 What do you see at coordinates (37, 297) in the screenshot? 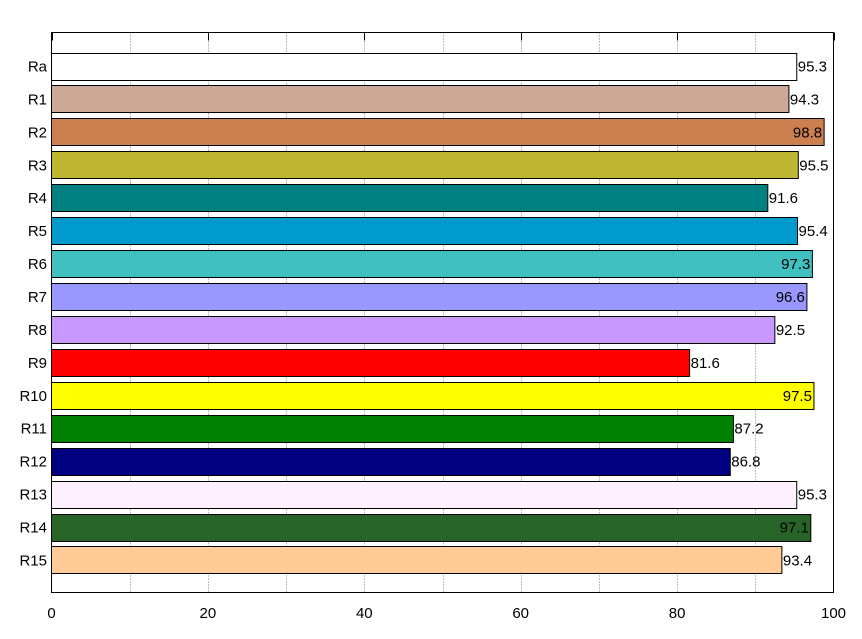
I see `category-label: R7` at bounding box center [37, 297].